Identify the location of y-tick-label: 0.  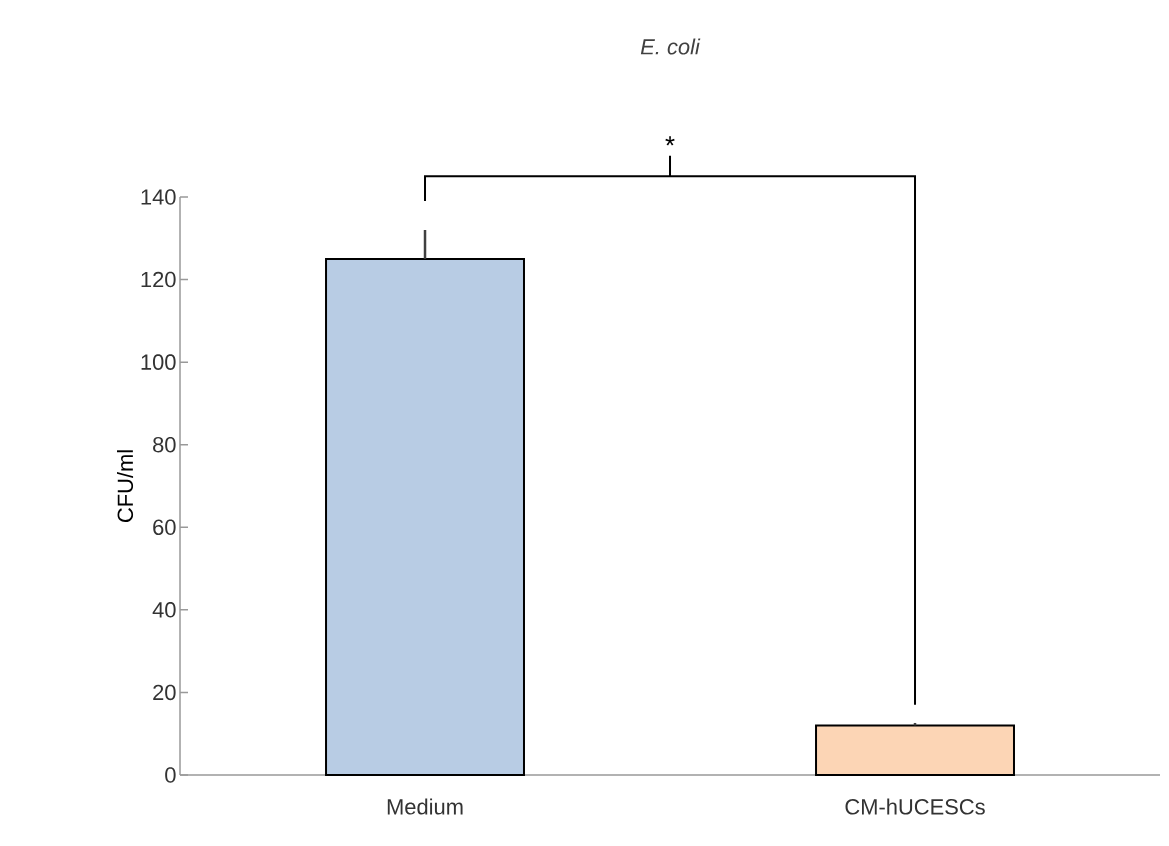
(170, 775).